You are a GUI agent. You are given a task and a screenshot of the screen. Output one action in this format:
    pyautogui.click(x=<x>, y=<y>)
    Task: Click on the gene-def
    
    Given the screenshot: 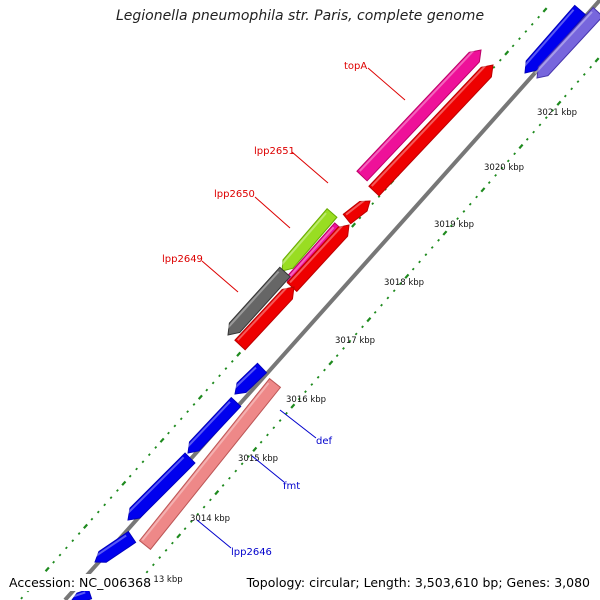 What is the action you would take?
    pyautogui.click(x=213, y=425)
    